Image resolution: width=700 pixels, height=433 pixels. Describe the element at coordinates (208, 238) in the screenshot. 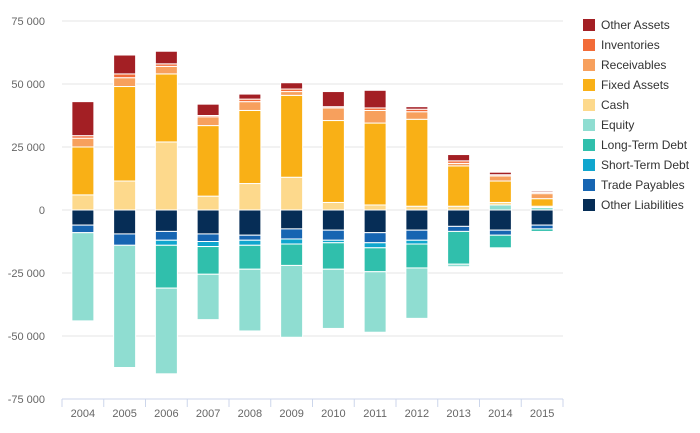

I see `bar-segment-trade-payables-2007` at that location.